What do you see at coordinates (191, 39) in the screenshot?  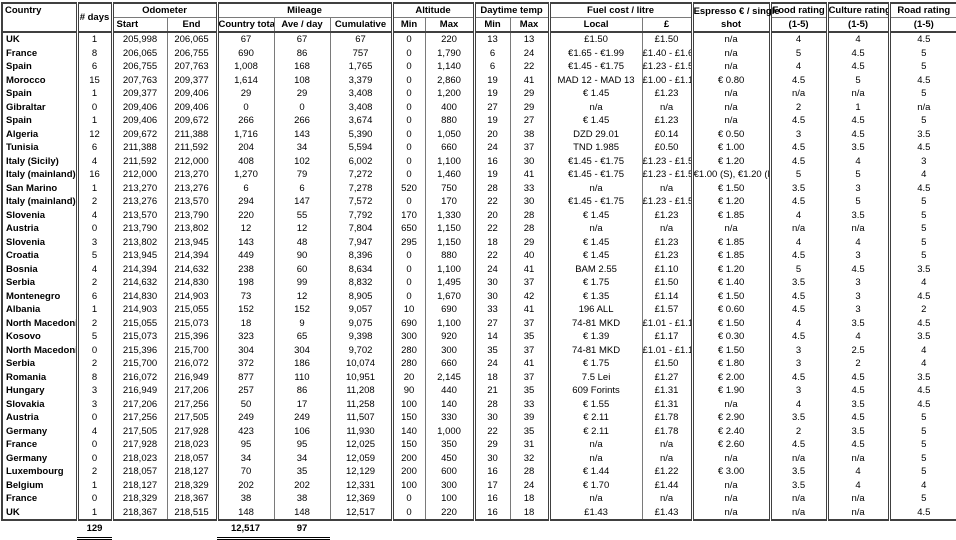 I see `cell-odo_end: 206,065` at bounding box center [191, 39].